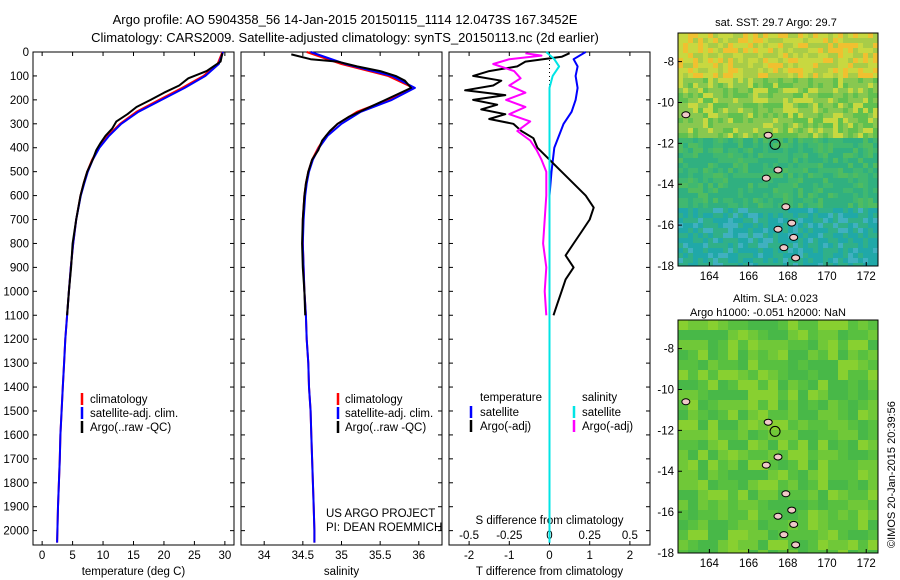 This screenshot has width=900, height=580. I want to click on argo-position-marker, so click(775, 431).